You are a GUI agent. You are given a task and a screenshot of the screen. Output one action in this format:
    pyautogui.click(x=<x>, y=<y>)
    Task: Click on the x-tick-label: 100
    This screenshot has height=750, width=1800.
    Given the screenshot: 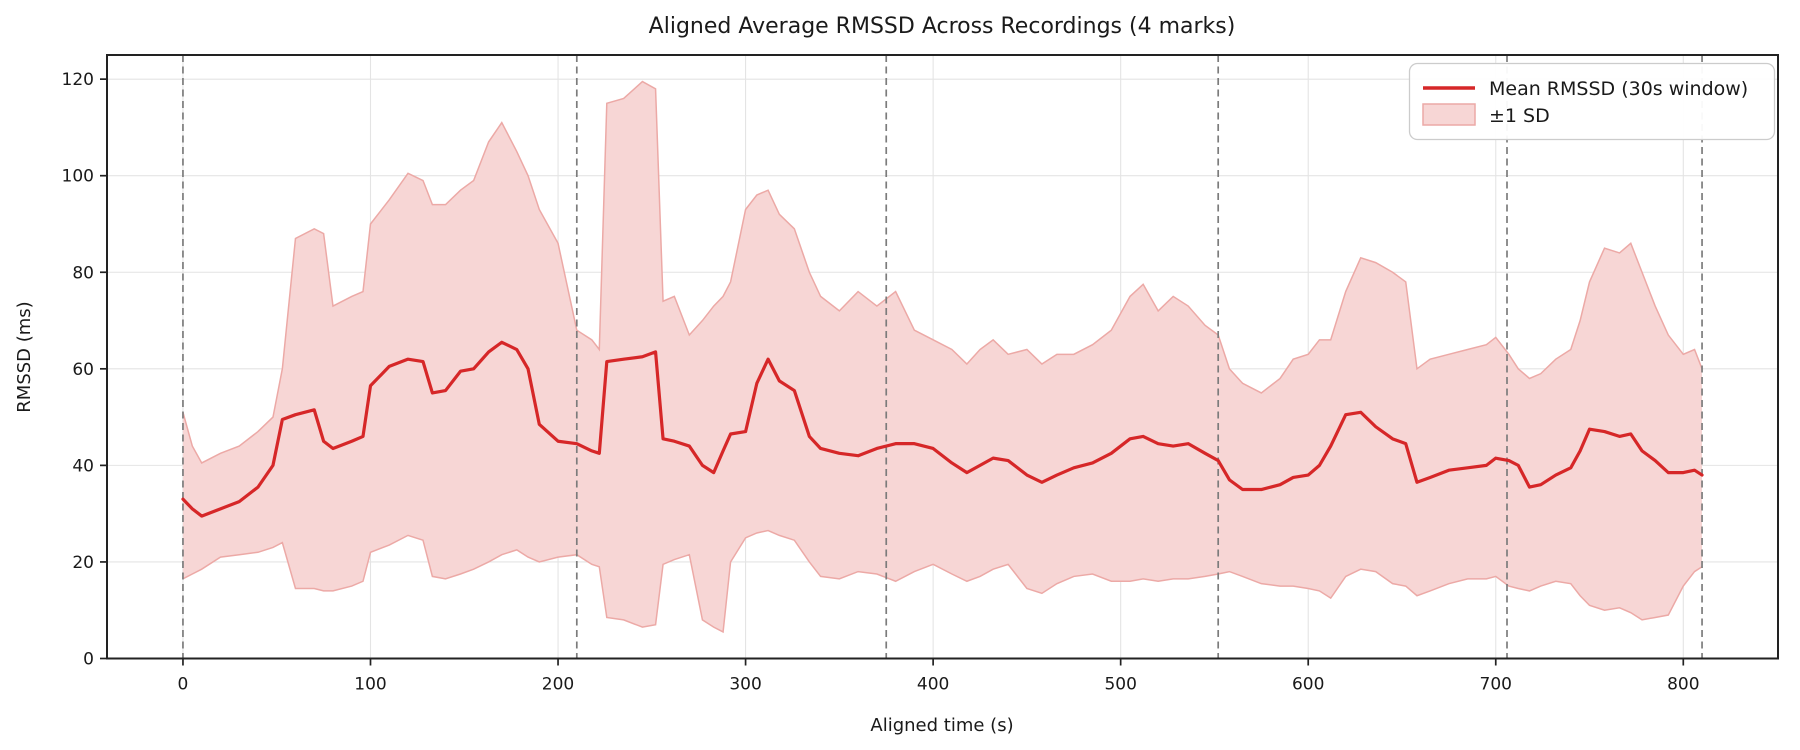 What is the action you would take?
    pyautogui.click(x=370, y=685)
    